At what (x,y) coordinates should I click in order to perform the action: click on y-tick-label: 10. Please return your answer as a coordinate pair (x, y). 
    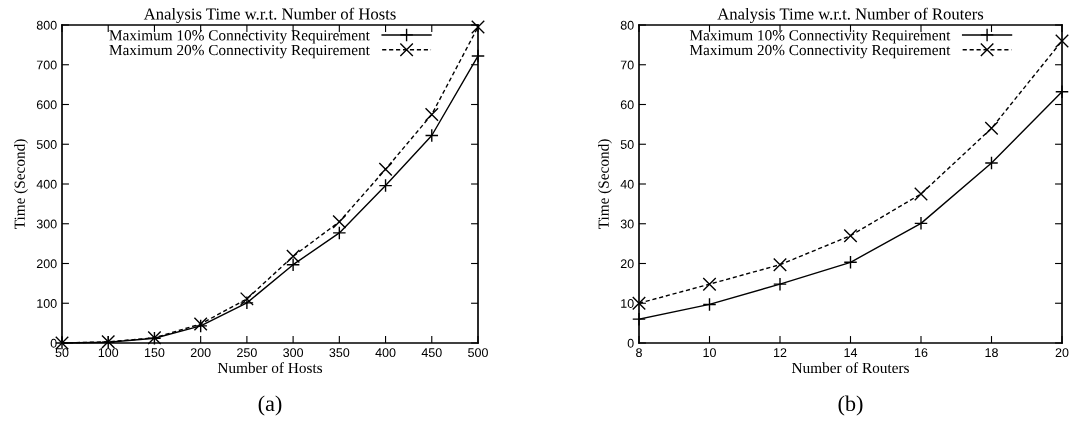
    Looking at the image, I should click on (627, 303).